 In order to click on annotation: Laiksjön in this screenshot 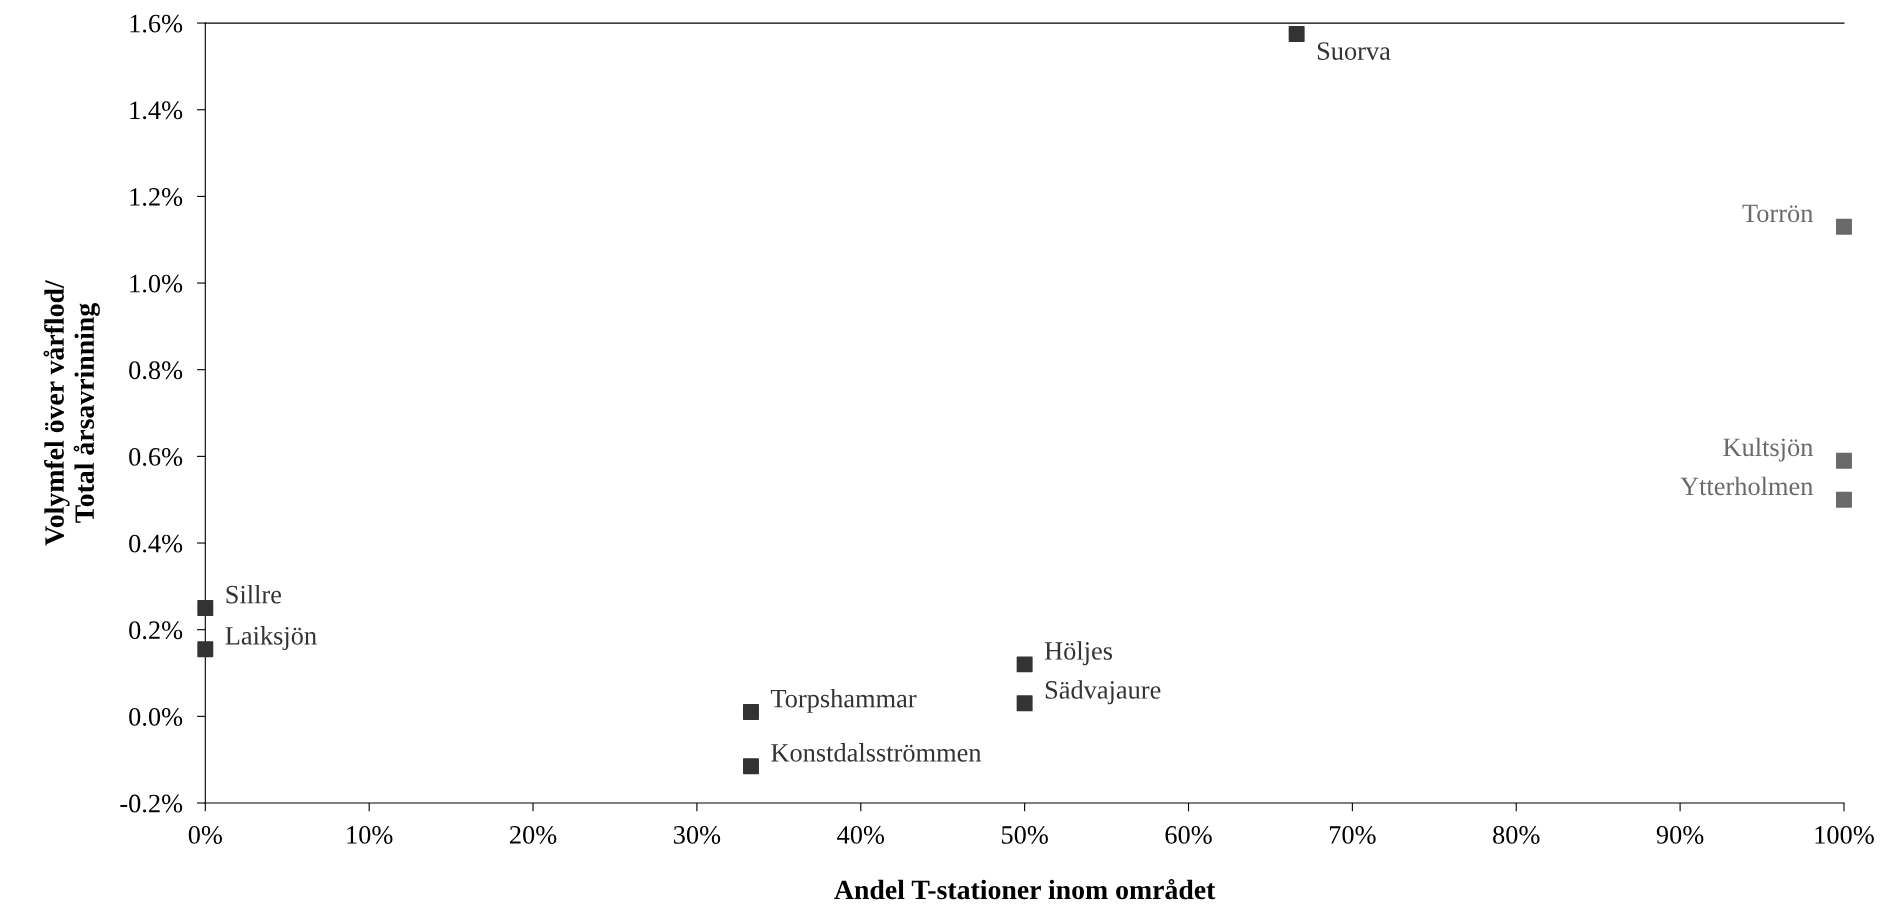, I will do `click(271, 638)`.